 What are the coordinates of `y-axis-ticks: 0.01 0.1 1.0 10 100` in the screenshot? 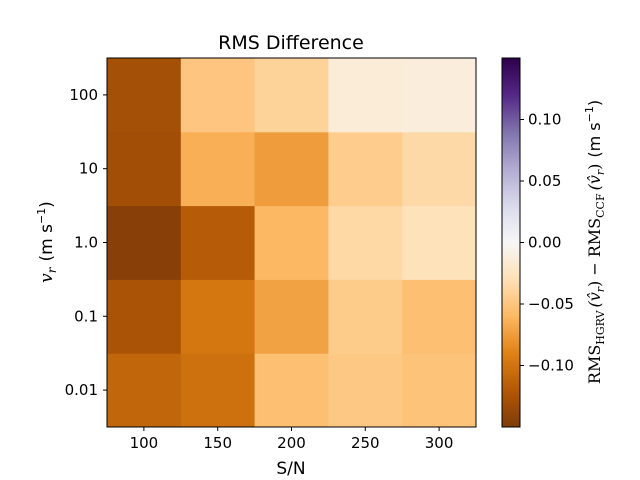 It's located at (86, 242).